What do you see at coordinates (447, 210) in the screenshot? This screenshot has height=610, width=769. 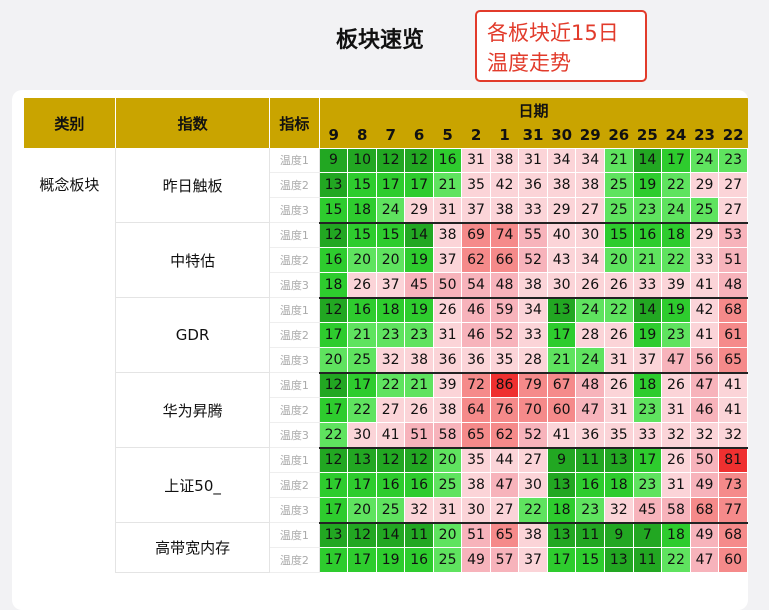 I see `heat-cell: 31` at bounding box center [447, 210].